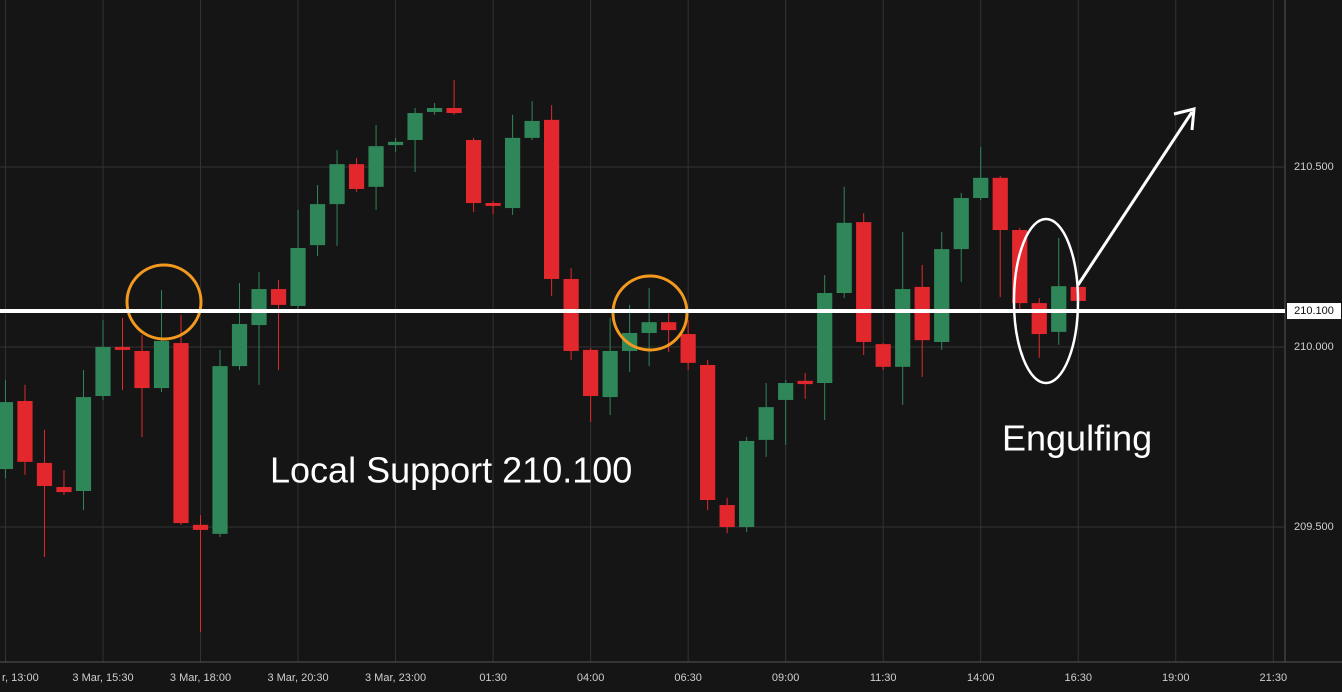 The height and width of the screenshot is (692, 1342). I want to click on x-tick-label: 01:30, so click(493, 678).